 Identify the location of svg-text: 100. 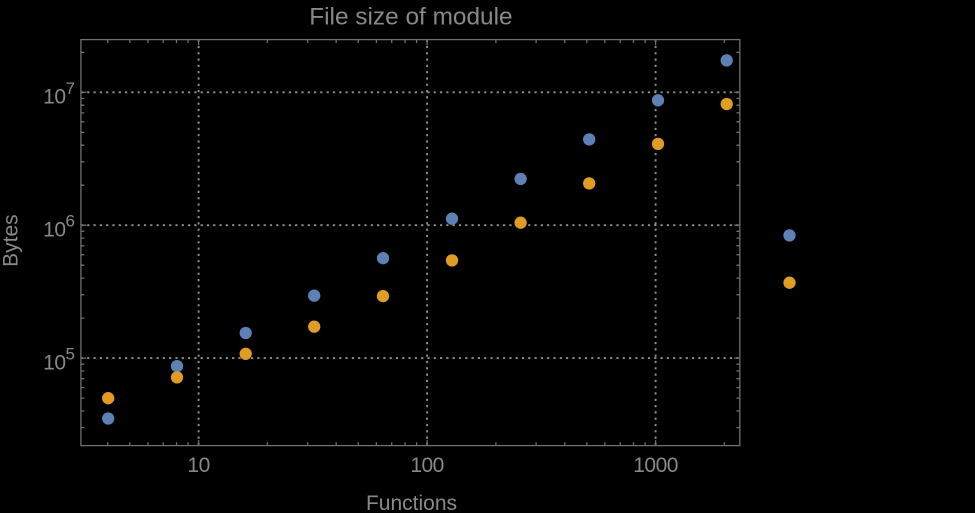
(427, 465).